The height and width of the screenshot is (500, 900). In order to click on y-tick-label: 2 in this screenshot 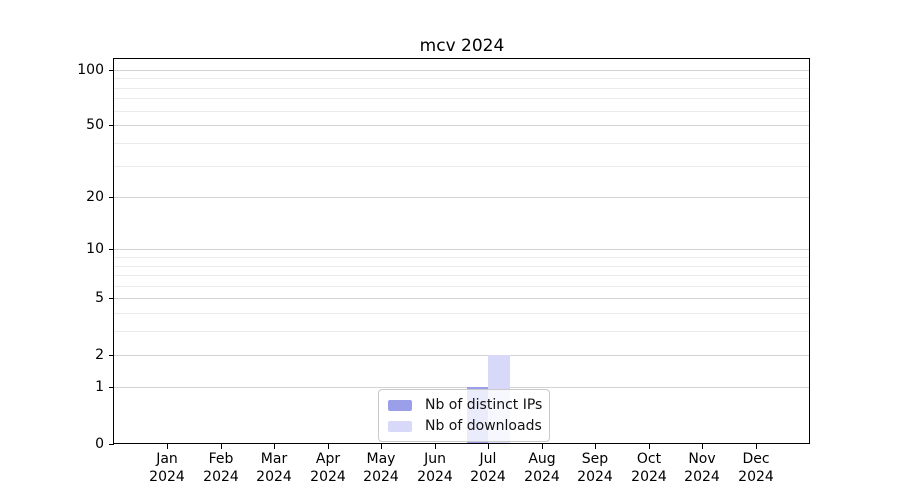, I will do `click(99, 355)`.